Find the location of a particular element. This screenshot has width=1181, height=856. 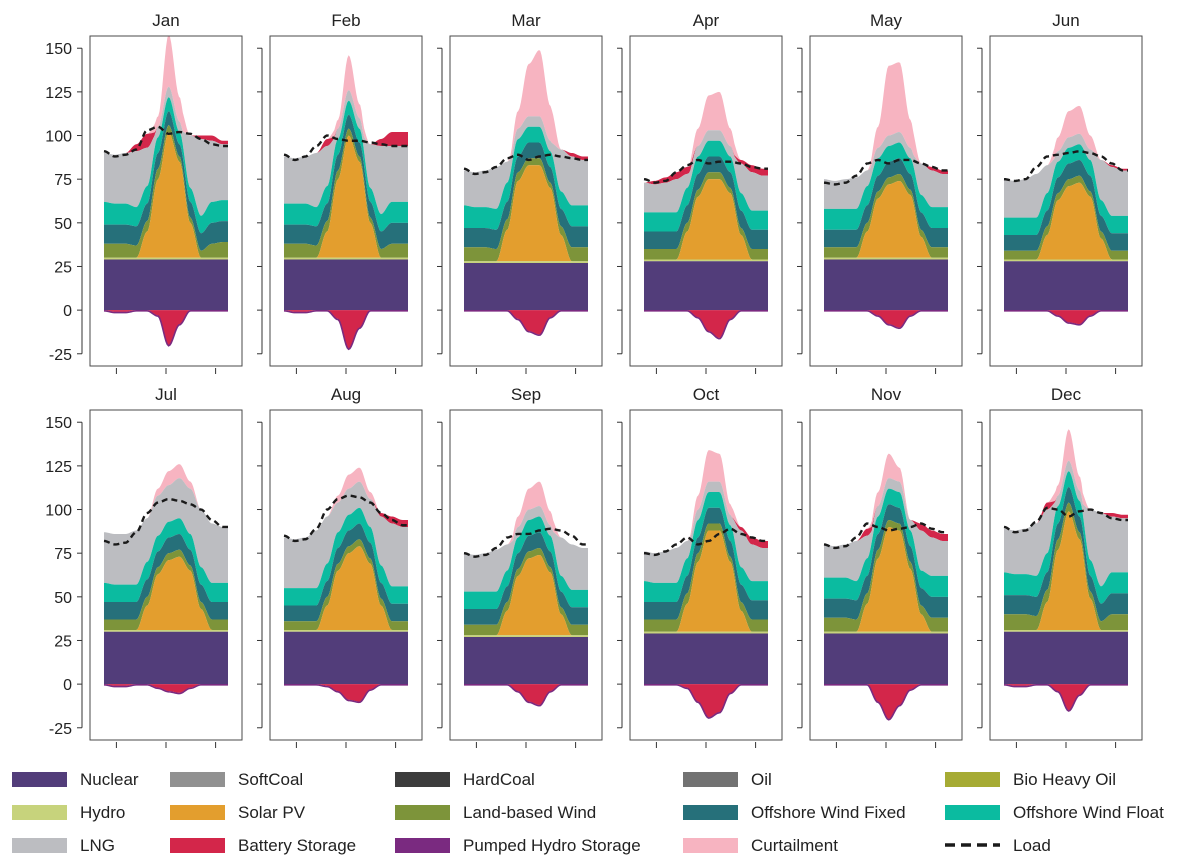

legend-label: HardCoal is located at coordinates (499, 779).